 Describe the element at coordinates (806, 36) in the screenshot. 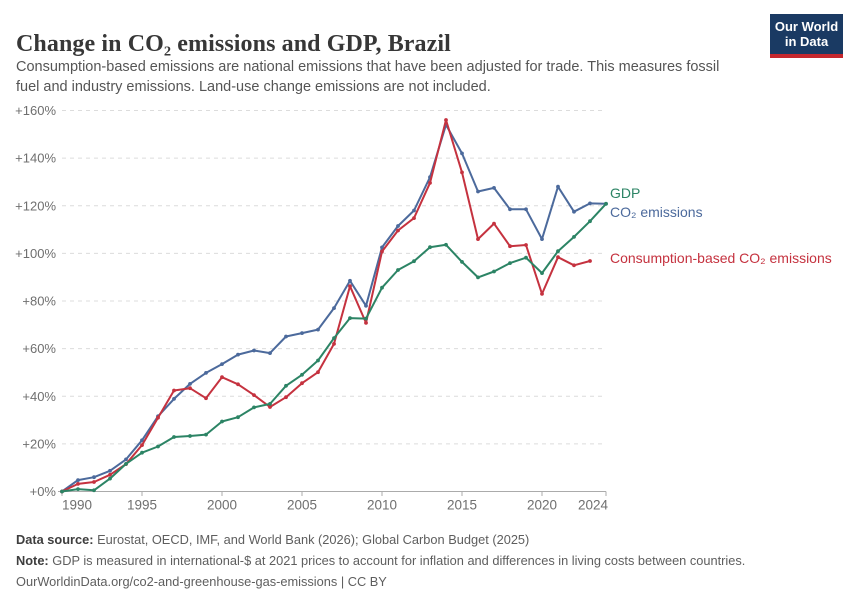

I see `owid-logo: Our World in Data` at that location.